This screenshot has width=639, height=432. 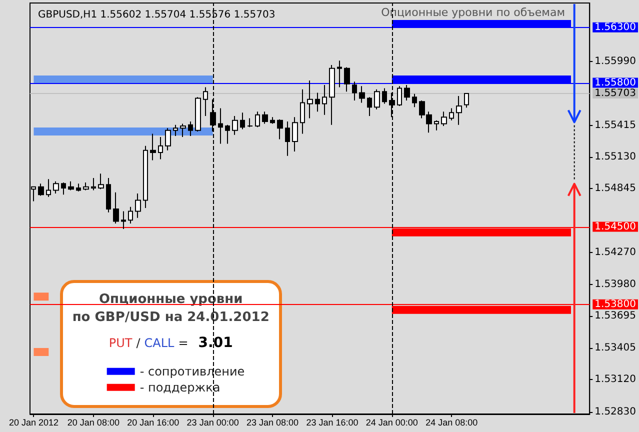 What do you see at coordinates (33, 423) in the screenshot?
I see `x-tick-label: 20 Jan 2012` at bounding box center [33, 423].